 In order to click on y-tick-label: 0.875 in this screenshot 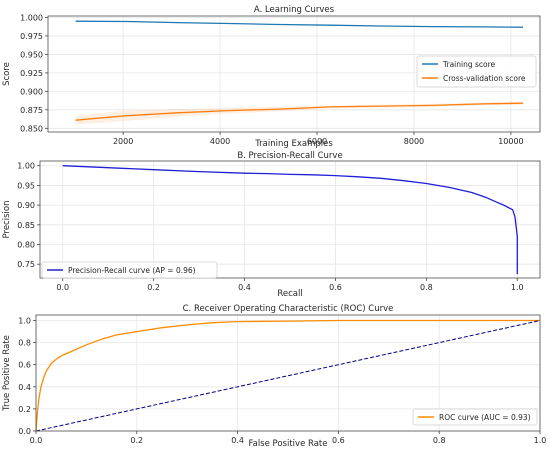, I will do `click(31, 110)`.